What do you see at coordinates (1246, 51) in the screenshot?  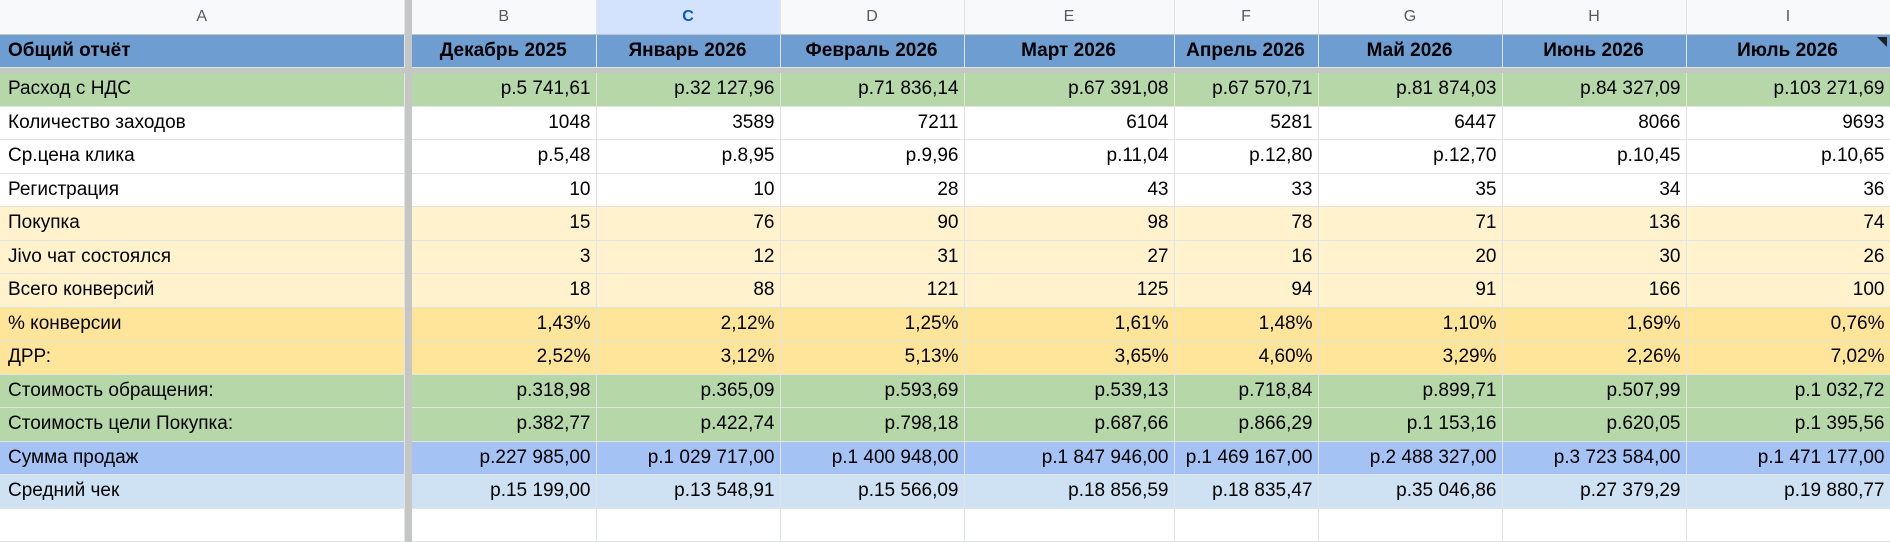 I see `month-header-cell: Апрель 2026` at bounding box center [1246, 51].